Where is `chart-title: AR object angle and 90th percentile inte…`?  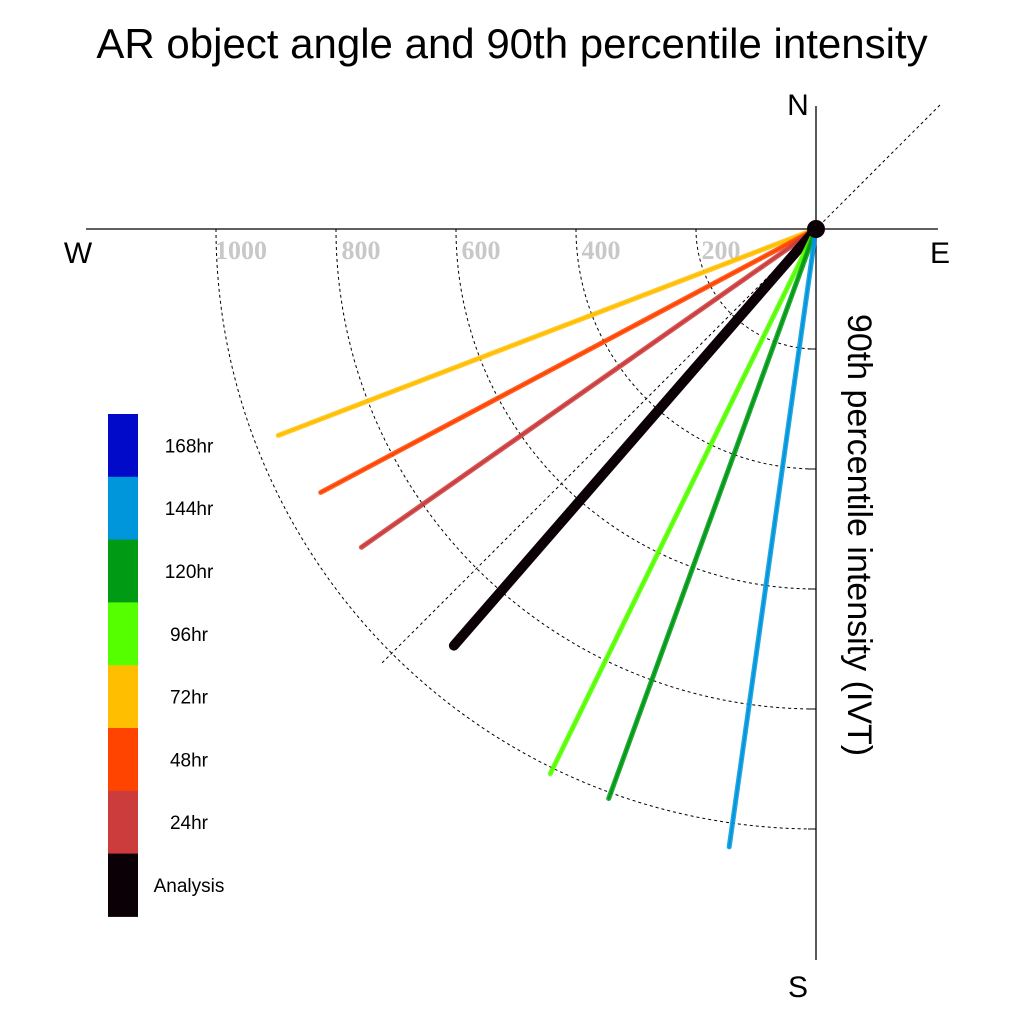 chart-title: AR object angle and 90th percentile inte… is located at coordinates (511, 43).